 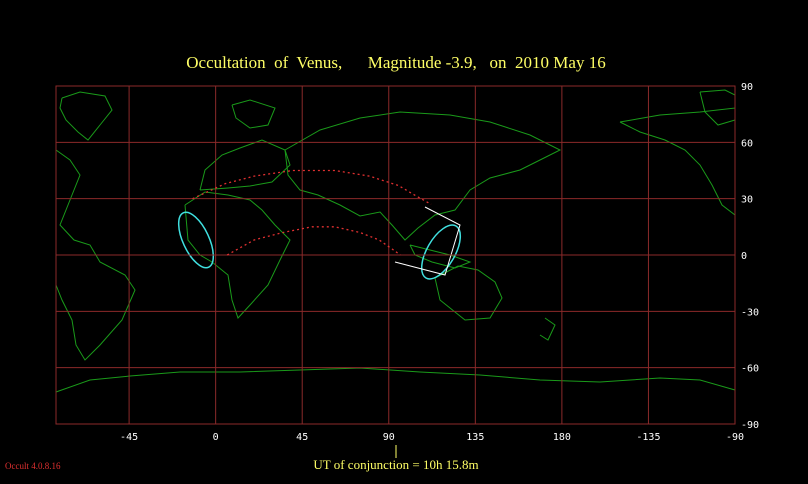 What do you see at coordinates (744, 256) in the screenshot?
I see `y-tick-label: 0` at bounding box center [744, 256].